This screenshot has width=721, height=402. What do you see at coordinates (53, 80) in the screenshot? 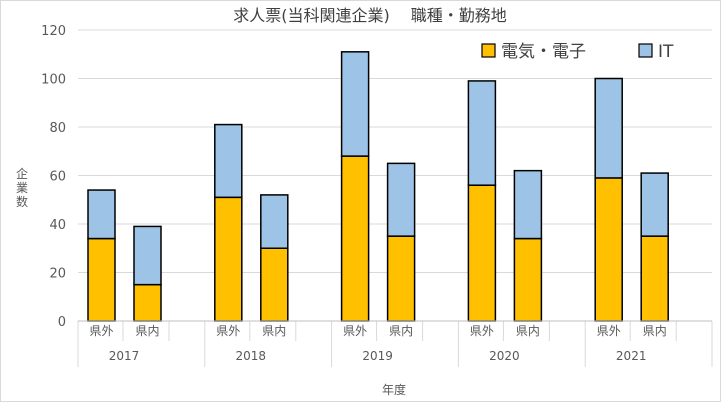
I see `y-tick-label: 100` at bounding box center [53, 80].